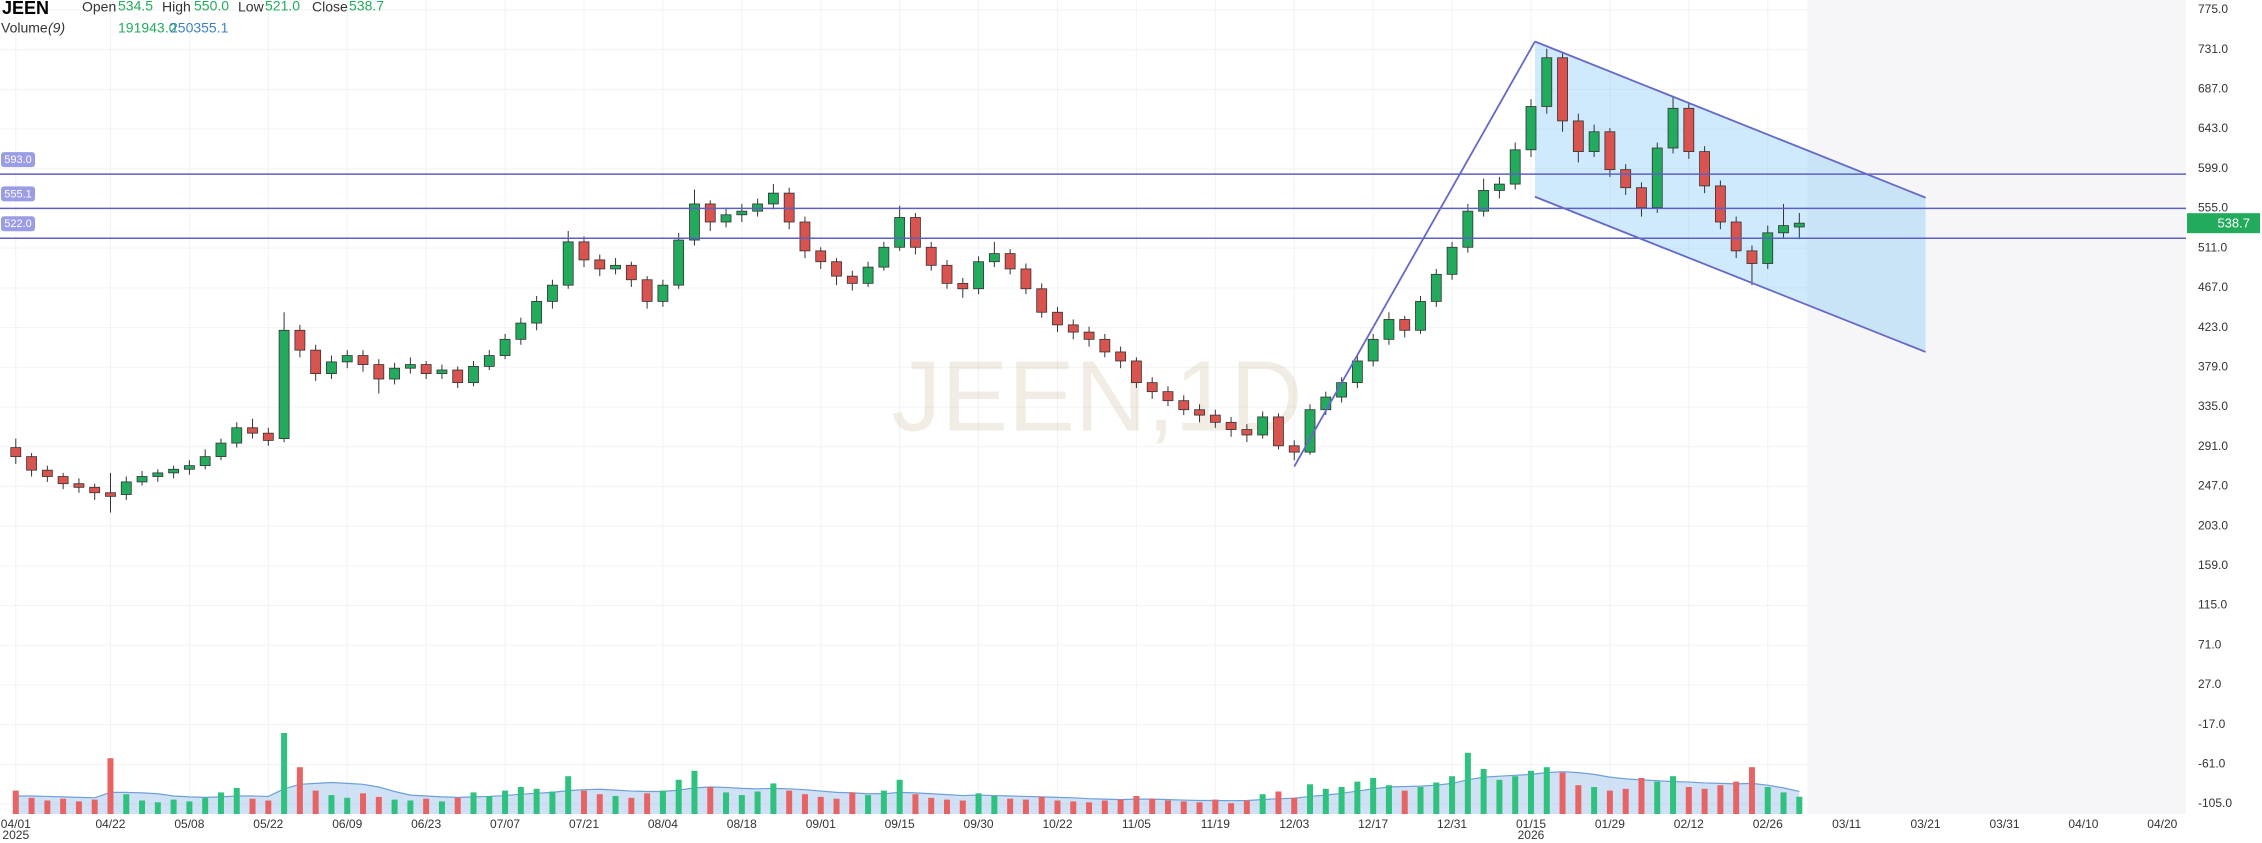 The width and height of the screenshot is (2262, 843). Describe the element at coordinates (1531, 835) in the screenshot. I see `x-tick-sublabel: 2026` at that location.